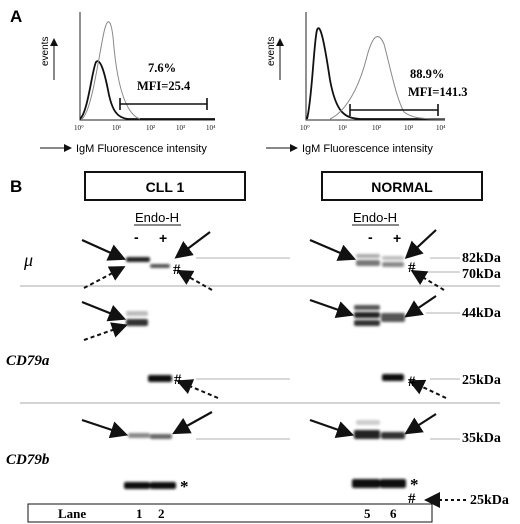 The image size is (520, 524). What do you see at coordinates (427, 74) in the screenshot?
I see `gate-percent: 88.9%` at bounding box center [427, 74].